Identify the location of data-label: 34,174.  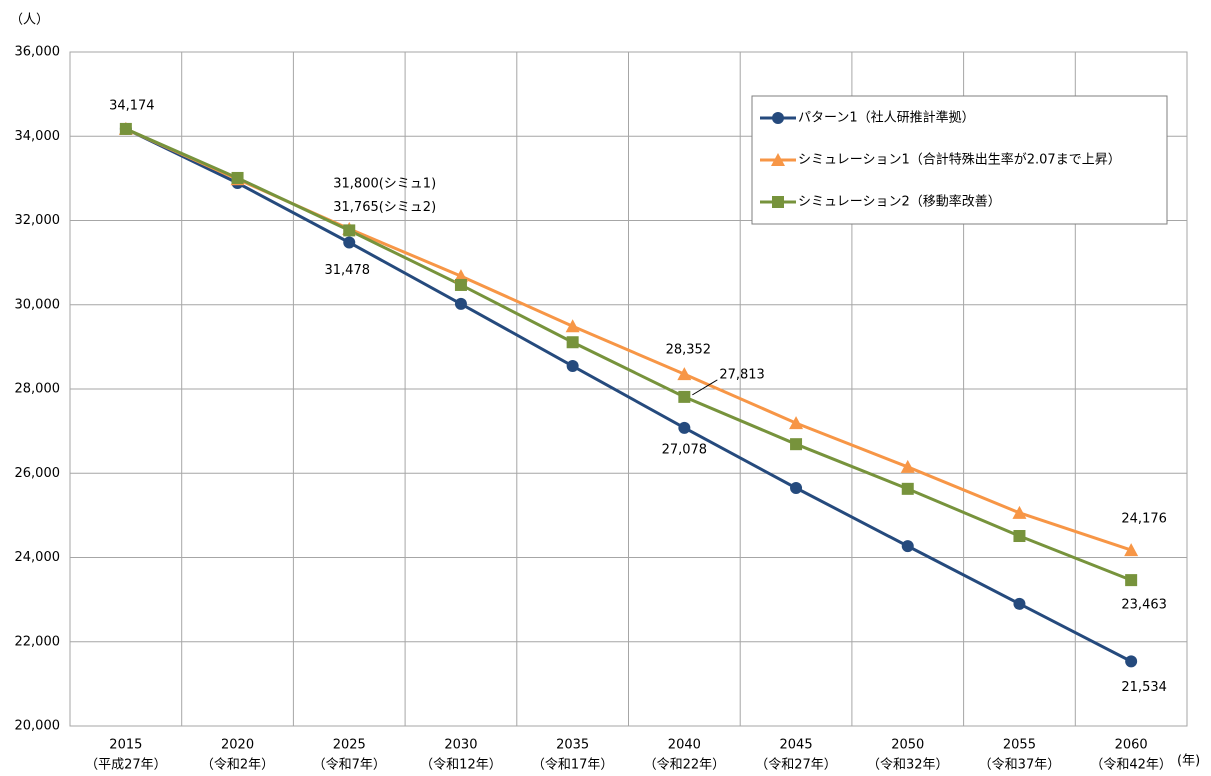
(132, 105).